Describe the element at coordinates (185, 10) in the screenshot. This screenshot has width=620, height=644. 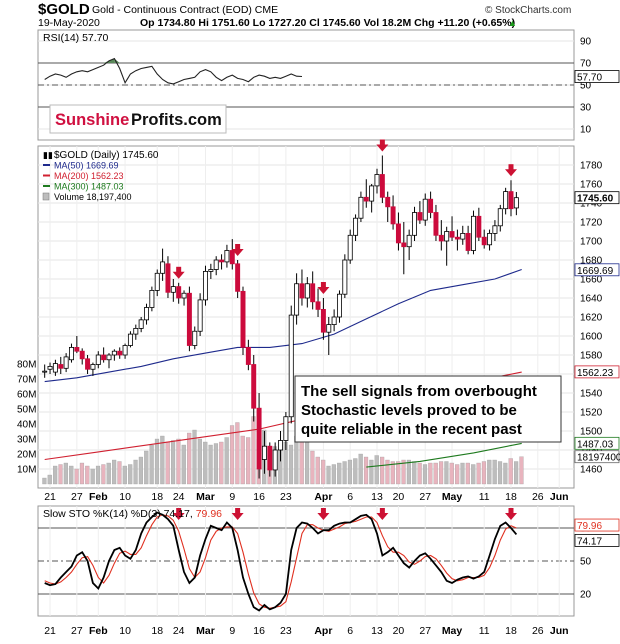
I see `instrument-name: Gold - Continuous Contract (EOD) CME` at that location.